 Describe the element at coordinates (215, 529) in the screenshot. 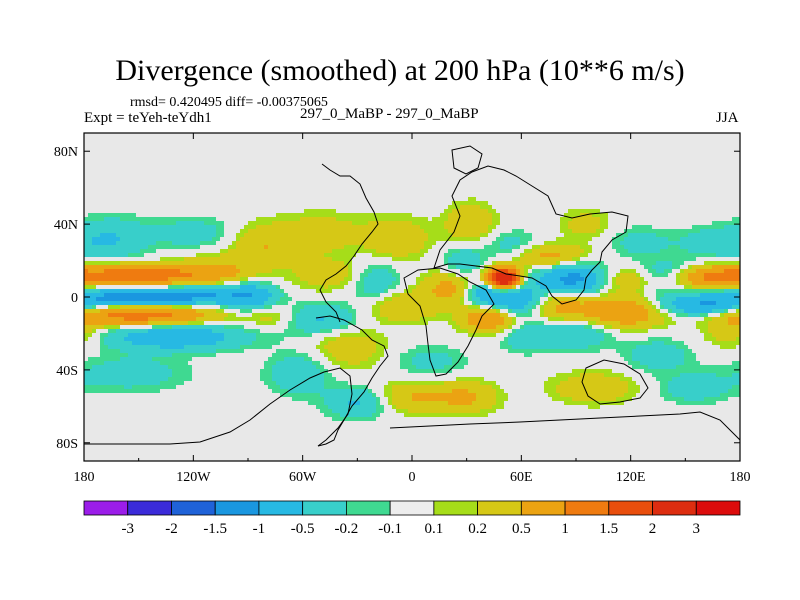

I see `colorbar-label: -1.5` at that location.